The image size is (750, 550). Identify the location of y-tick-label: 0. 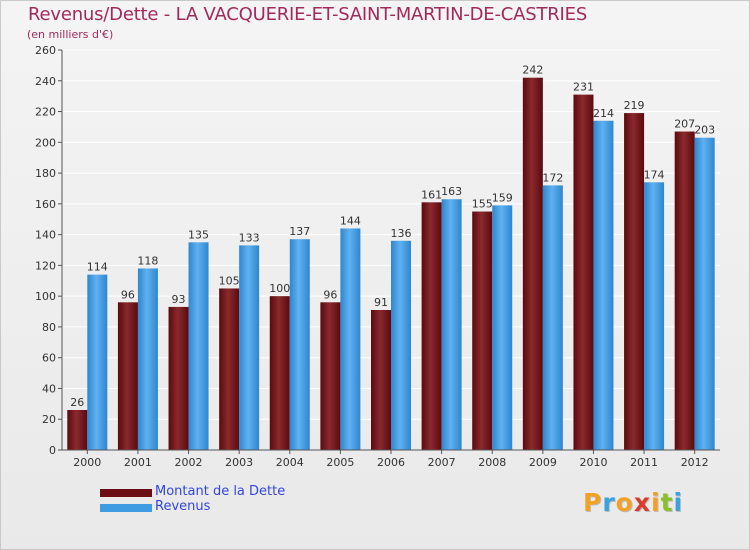
(52, 450).